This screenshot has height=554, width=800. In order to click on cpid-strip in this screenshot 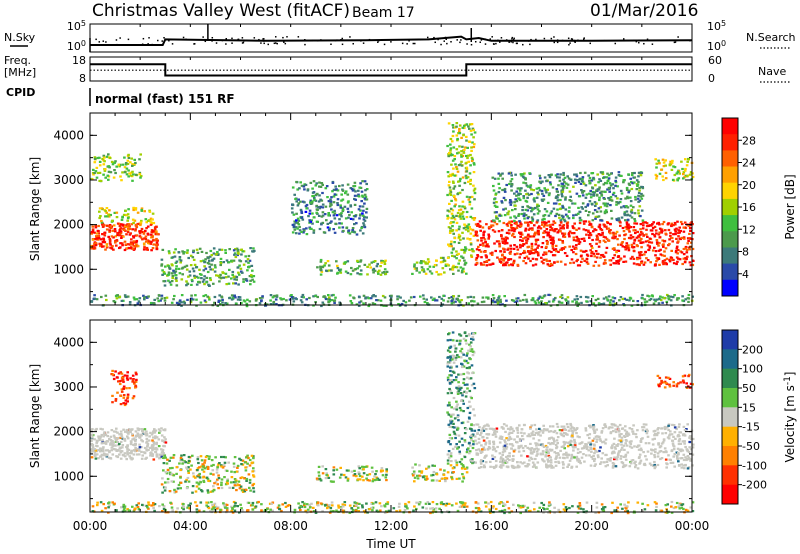, I will do `click(391, 97)`.